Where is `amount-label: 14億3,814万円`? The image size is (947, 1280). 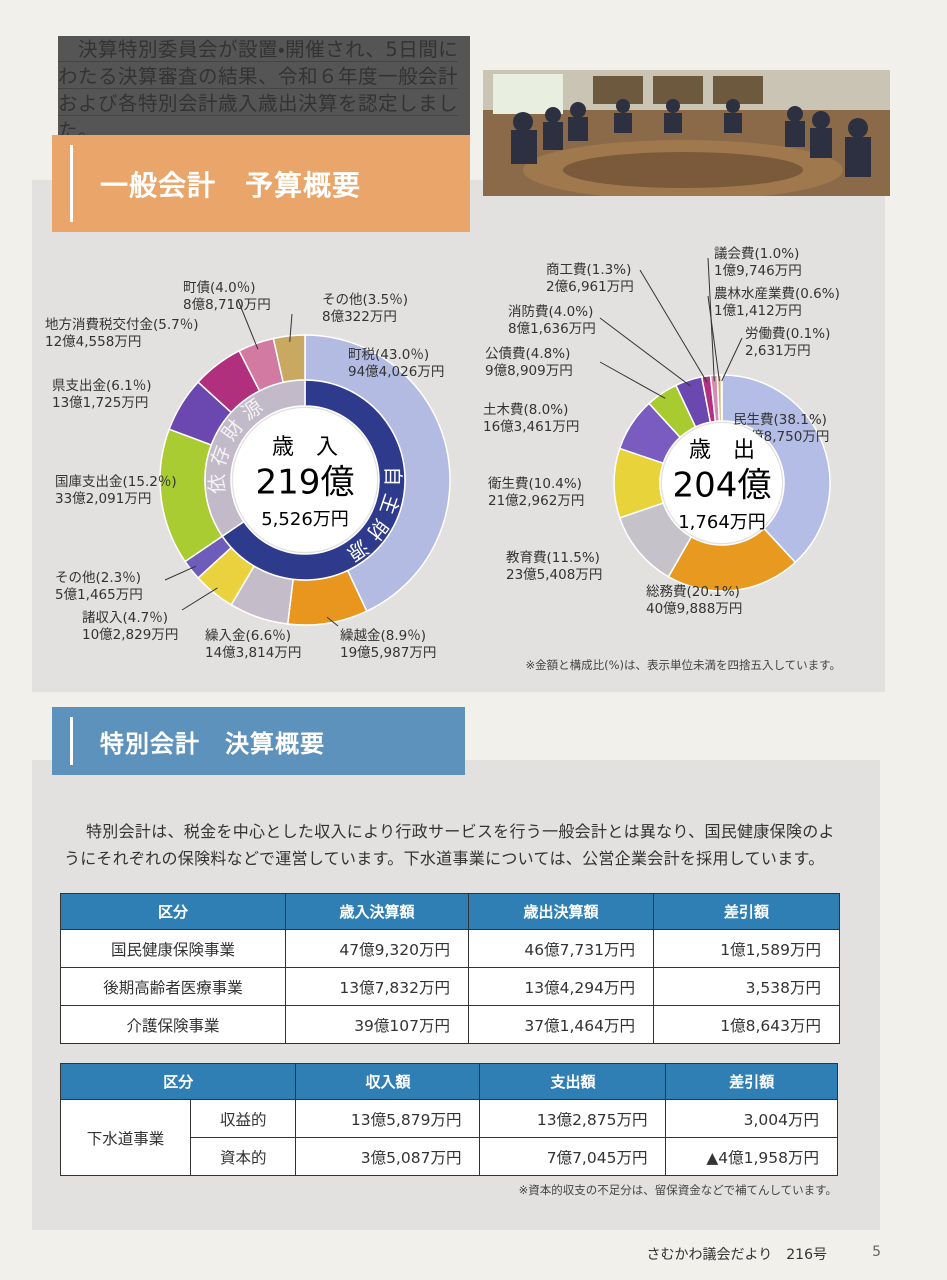 amount-label: 14億3,814万円 is located at coordinates (253, 653).